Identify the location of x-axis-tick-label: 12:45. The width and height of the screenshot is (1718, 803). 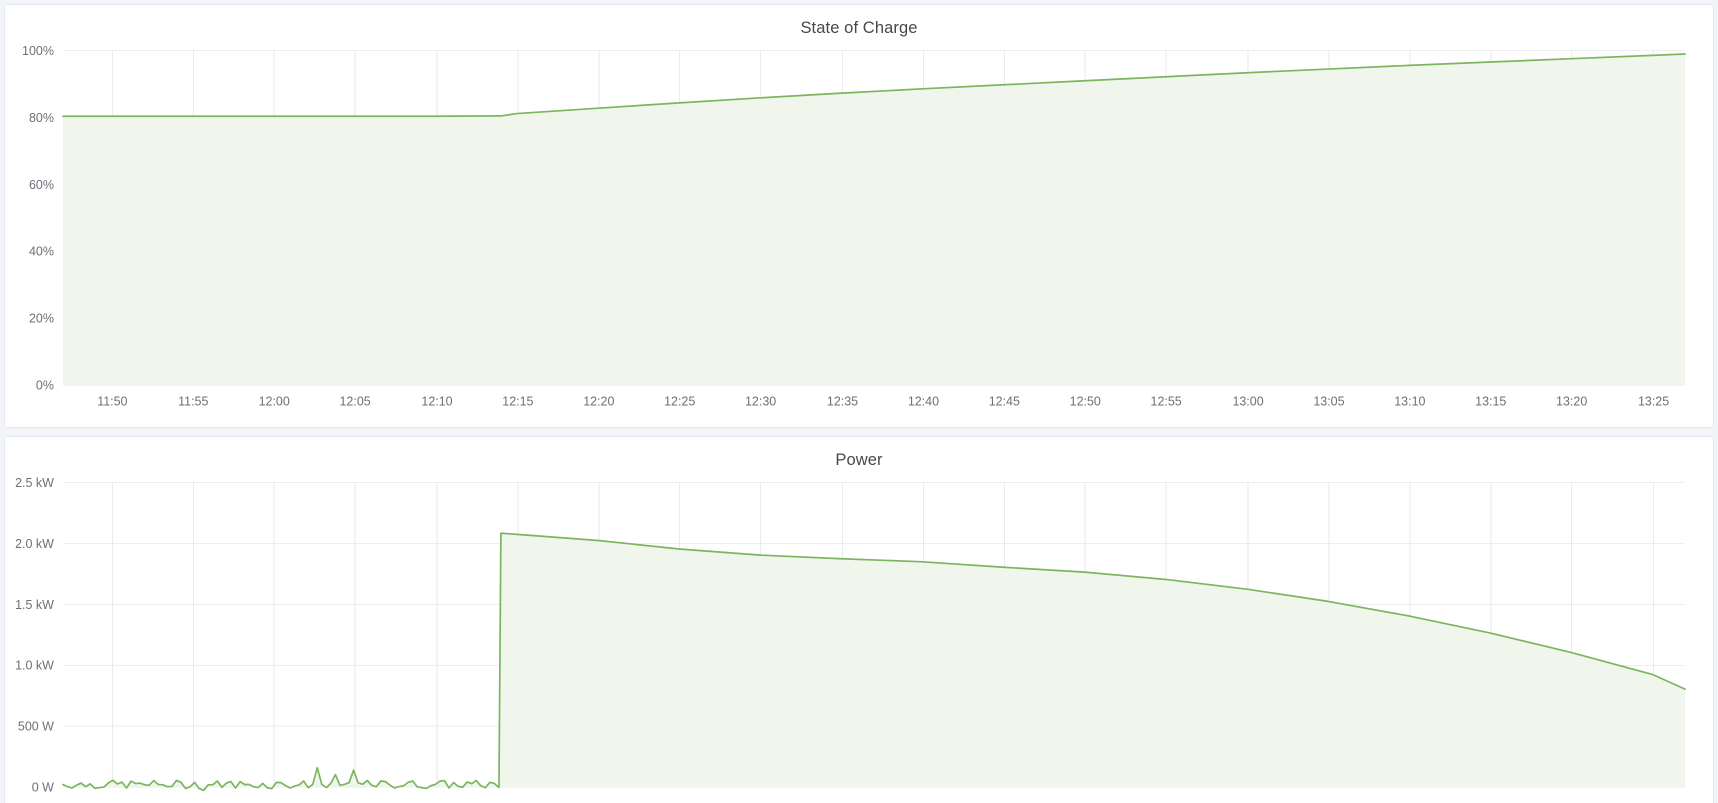
(1004, 402).